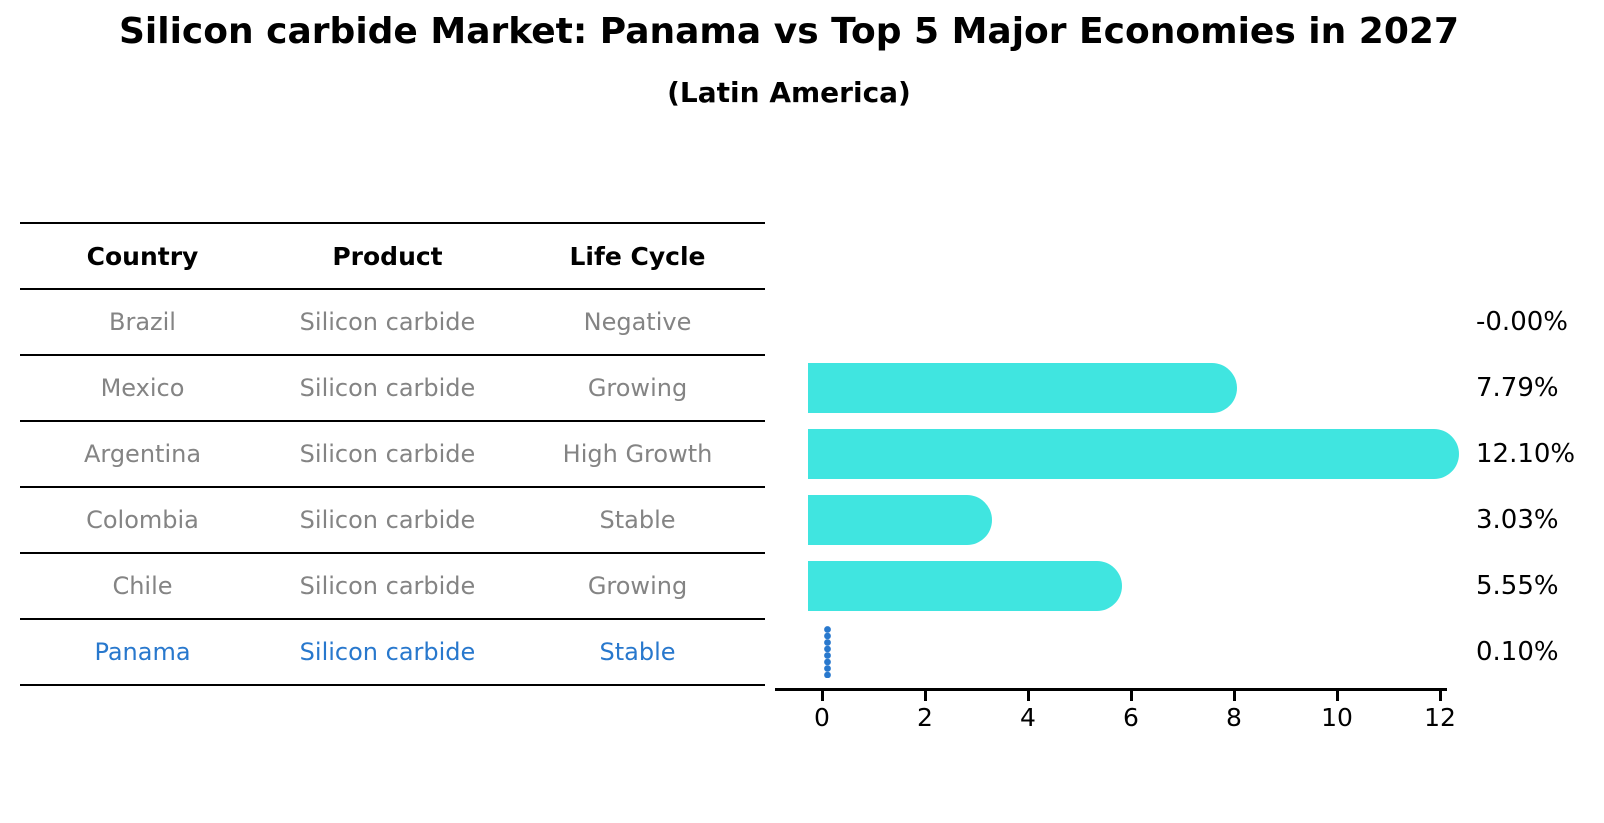 This screenshot has width=1604, height=823. Describe the element at coordinates (1440, 717) in the screenshot. I see `x-tick-label-12: 12` at that location.